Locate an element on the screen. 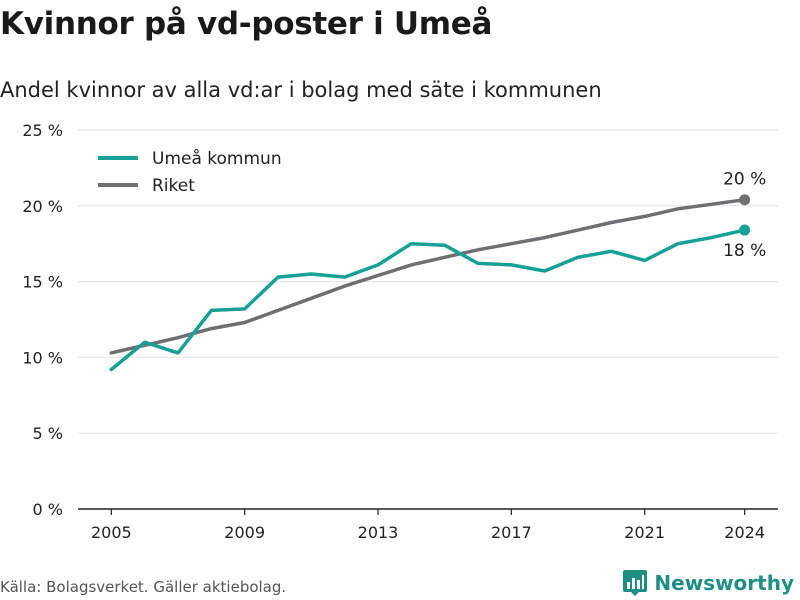 This screenshot has width=800, height=600. y-tick-label: 0 % is located at coordinates (48, 509).